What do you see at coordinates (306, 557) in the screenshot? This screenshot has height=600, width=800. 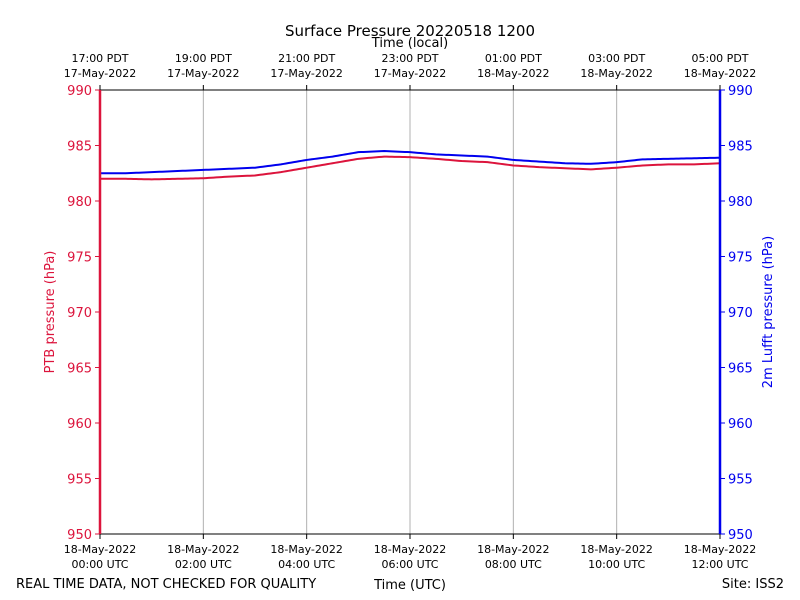 I see `bottom-tick-label: 18-May-2022 04:00 UTC` at bounding box center [306, 557].